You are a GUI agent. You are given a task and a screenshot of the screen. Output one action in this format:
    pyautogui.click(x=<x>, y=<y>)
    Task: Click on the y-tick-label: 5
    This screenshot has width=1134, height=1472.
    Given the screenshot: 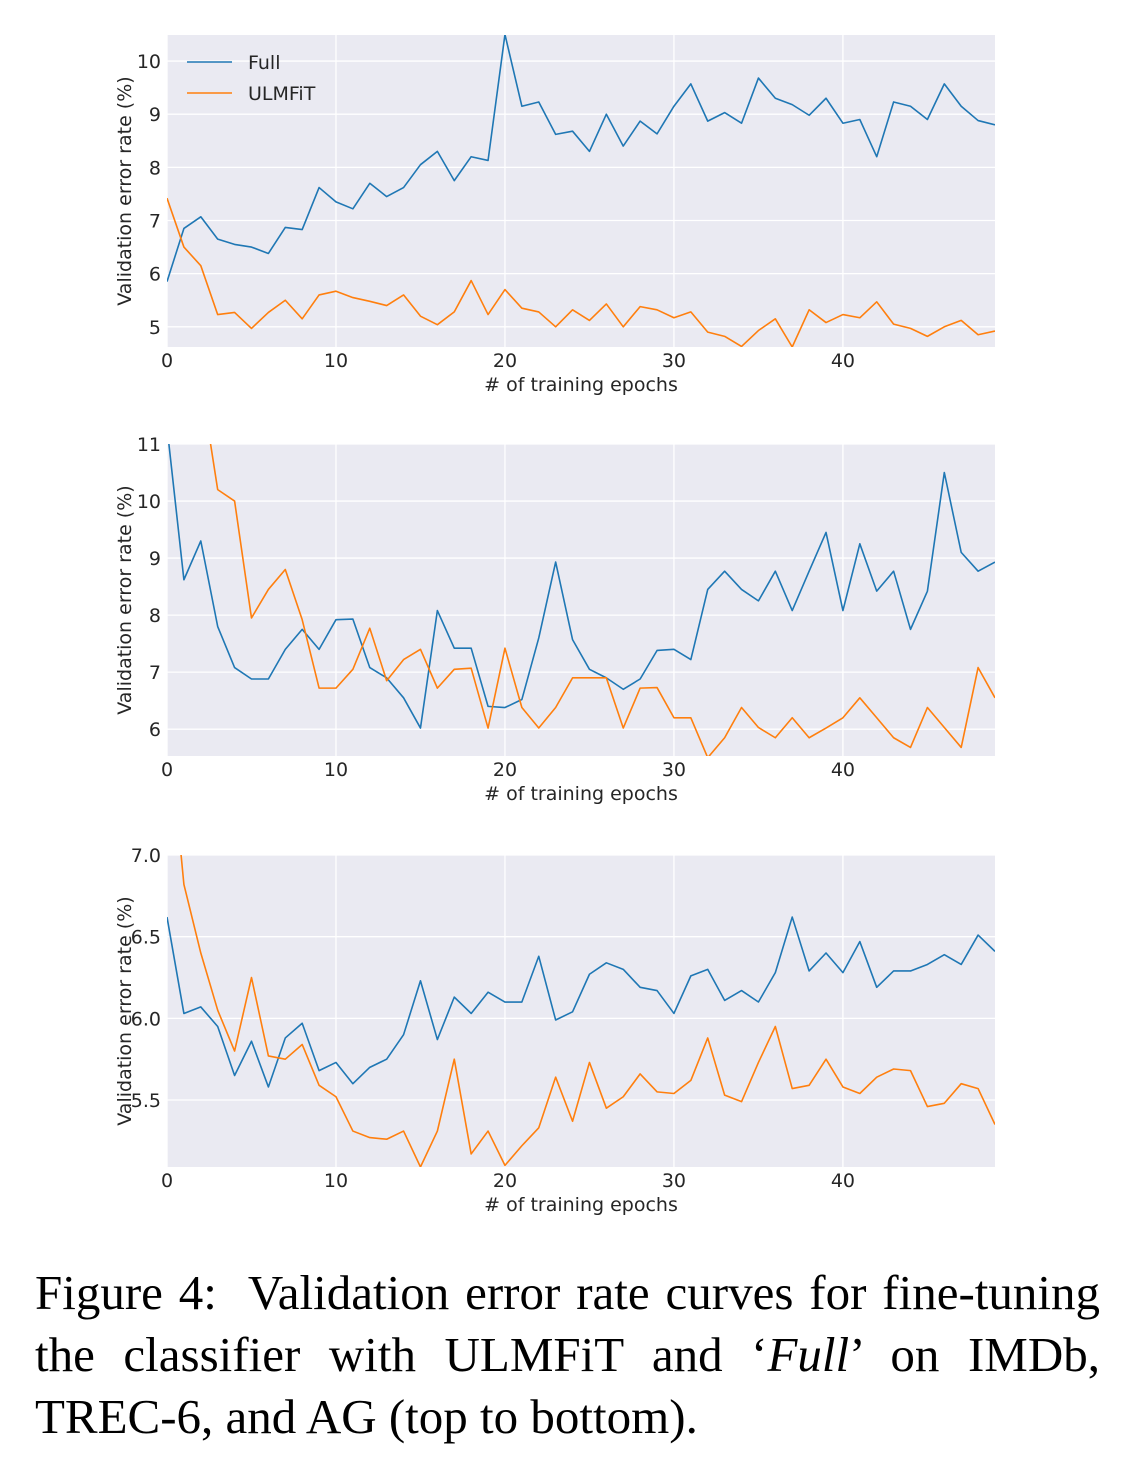 What is the action you would take?
    pyautogui.click(x=155, y=328)
    